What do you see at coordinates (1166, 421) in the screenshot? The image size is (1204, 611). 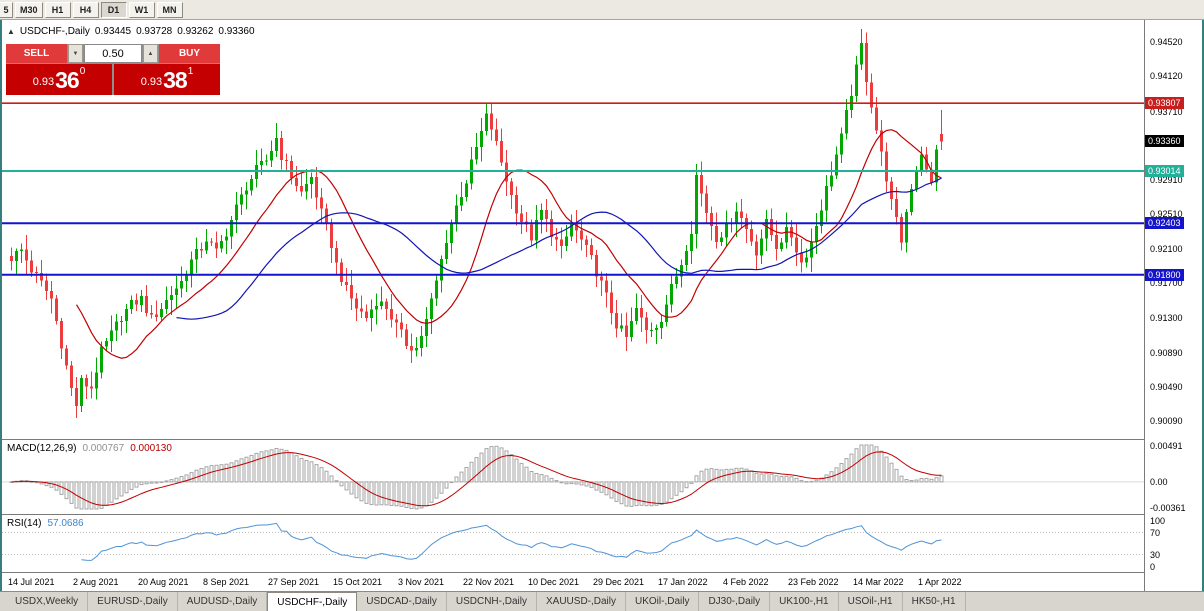 I see `price-axis-label: 0.90090` at bounding box center [1166, 421].